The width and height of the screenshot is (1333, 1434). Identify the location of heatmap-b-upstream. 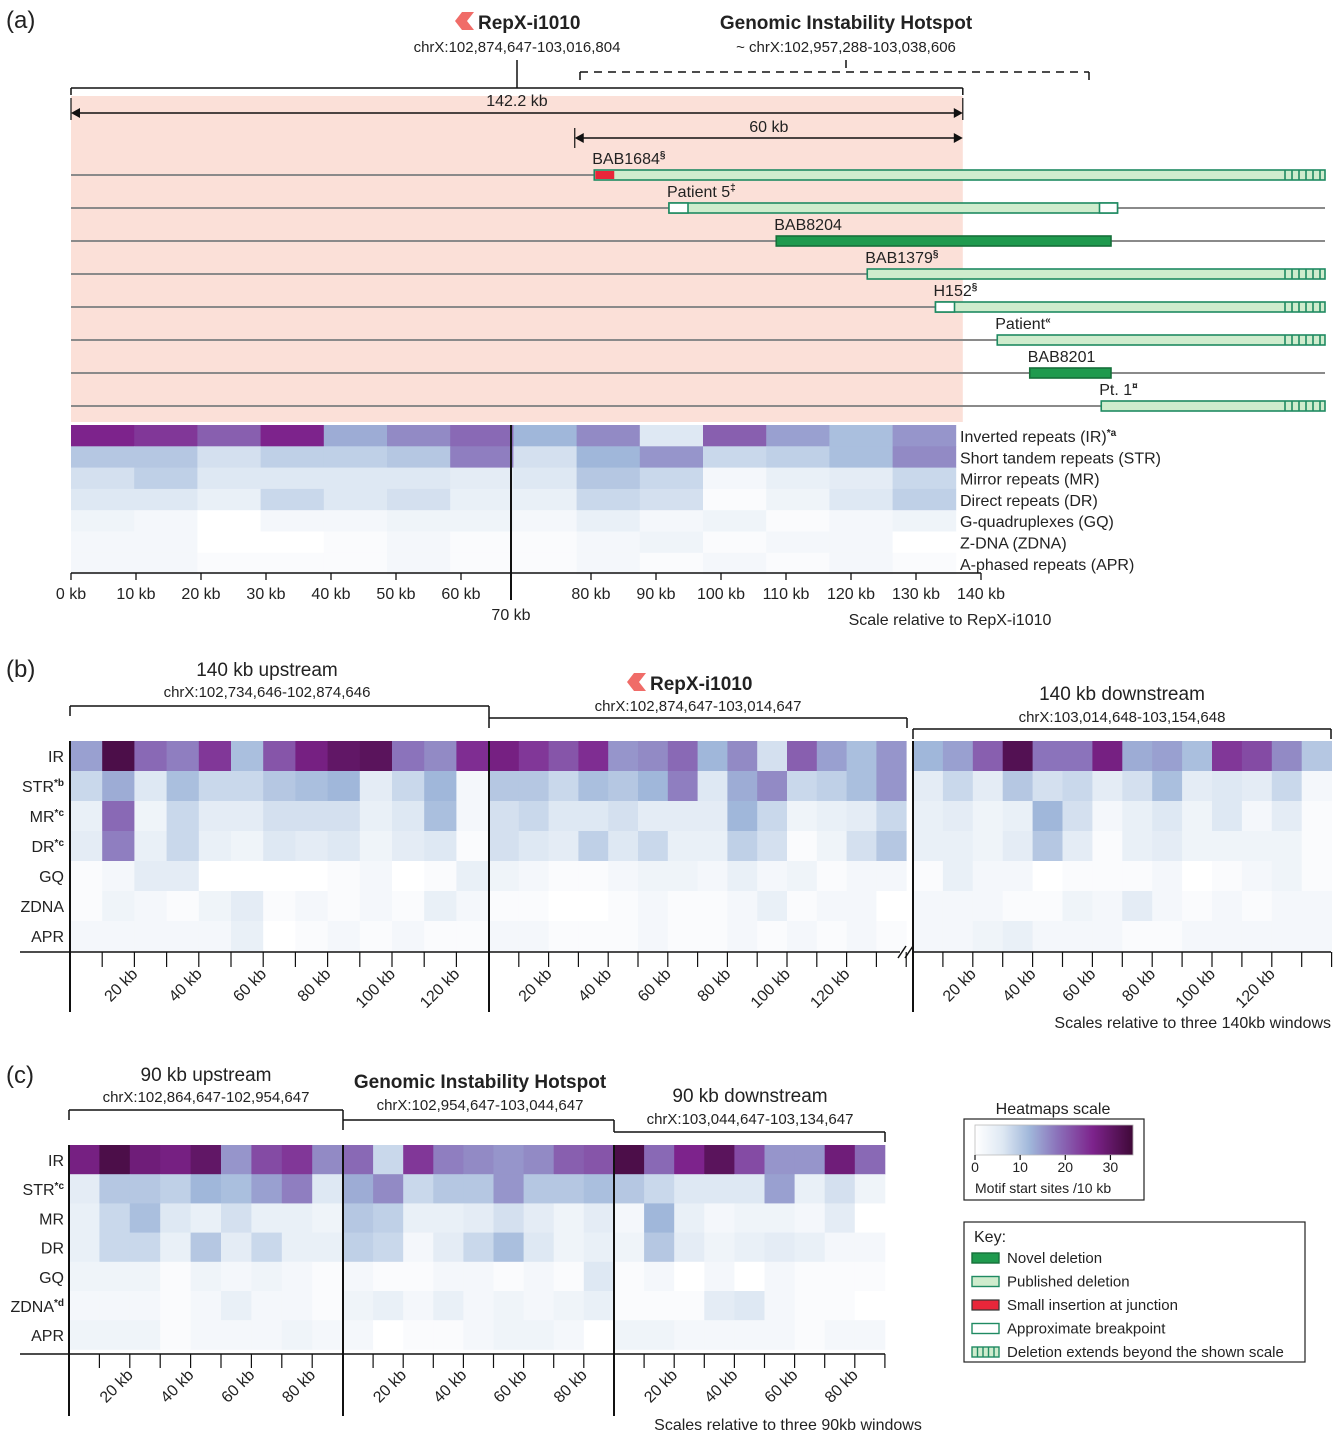
(279, 846).